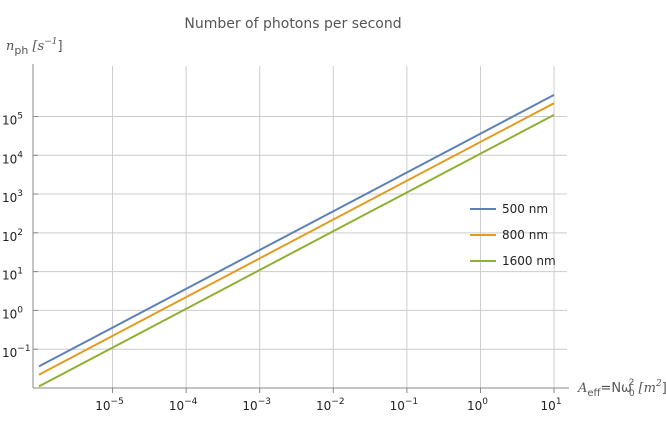 The image size is (666, 428). What do you see at coordinates (551, 405) in the screenshot?
I see `x-tick-label: 10¹` at bounding box center [551, 405].